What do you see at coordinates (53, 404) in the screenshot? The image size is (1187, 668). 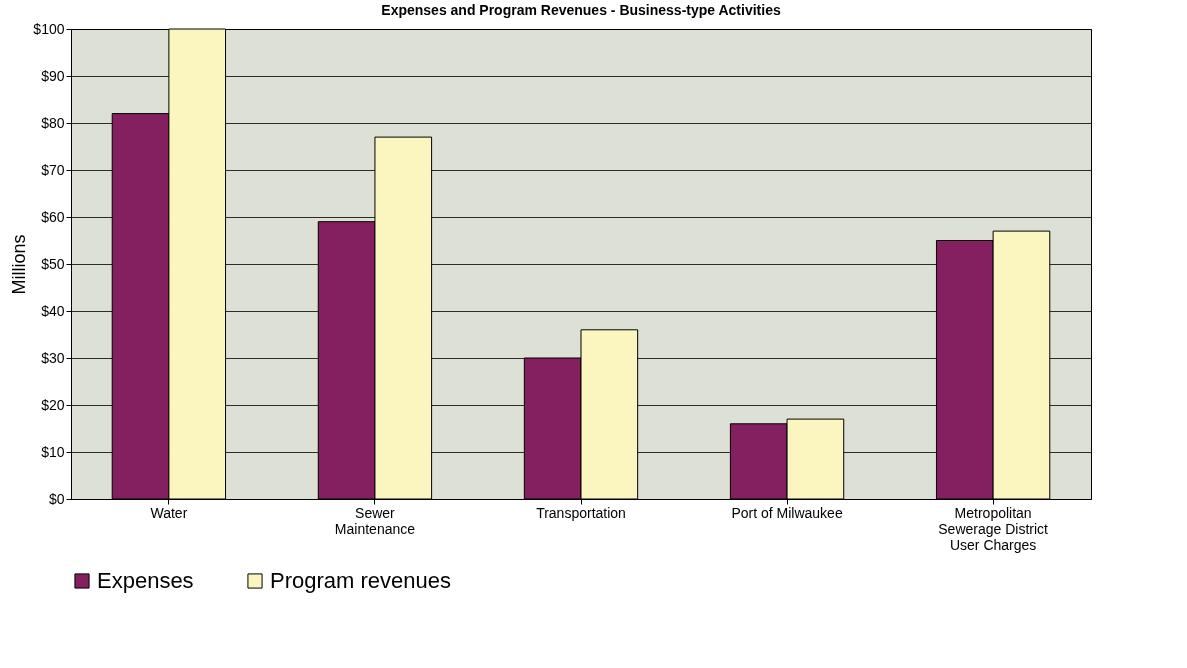 I see `y-tick-label: $20` at bounding box center [53, 404].